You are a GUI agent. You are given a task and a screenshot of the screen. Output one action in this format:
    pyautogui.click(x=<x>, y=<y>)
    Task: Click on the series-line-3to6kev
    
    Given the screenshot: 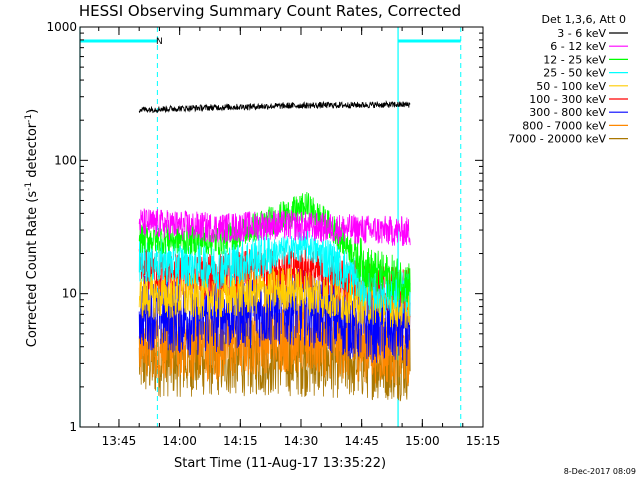 What is the action you would take?
    pyautogui.click(x=274, y=107)
    